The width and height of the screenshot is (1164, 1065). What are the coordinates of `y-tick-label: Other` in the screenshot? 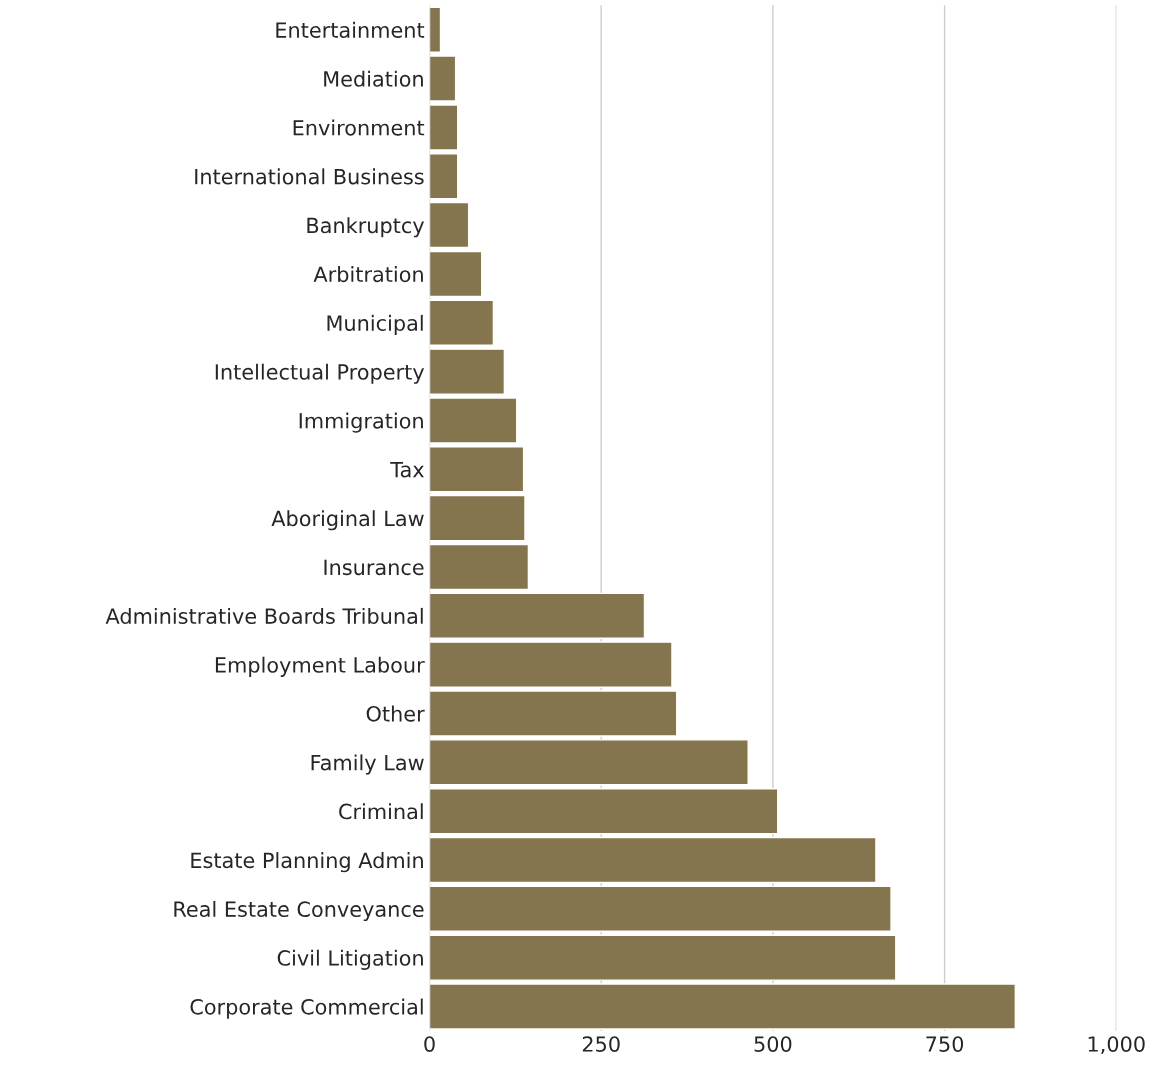 It's located at (395, 713).